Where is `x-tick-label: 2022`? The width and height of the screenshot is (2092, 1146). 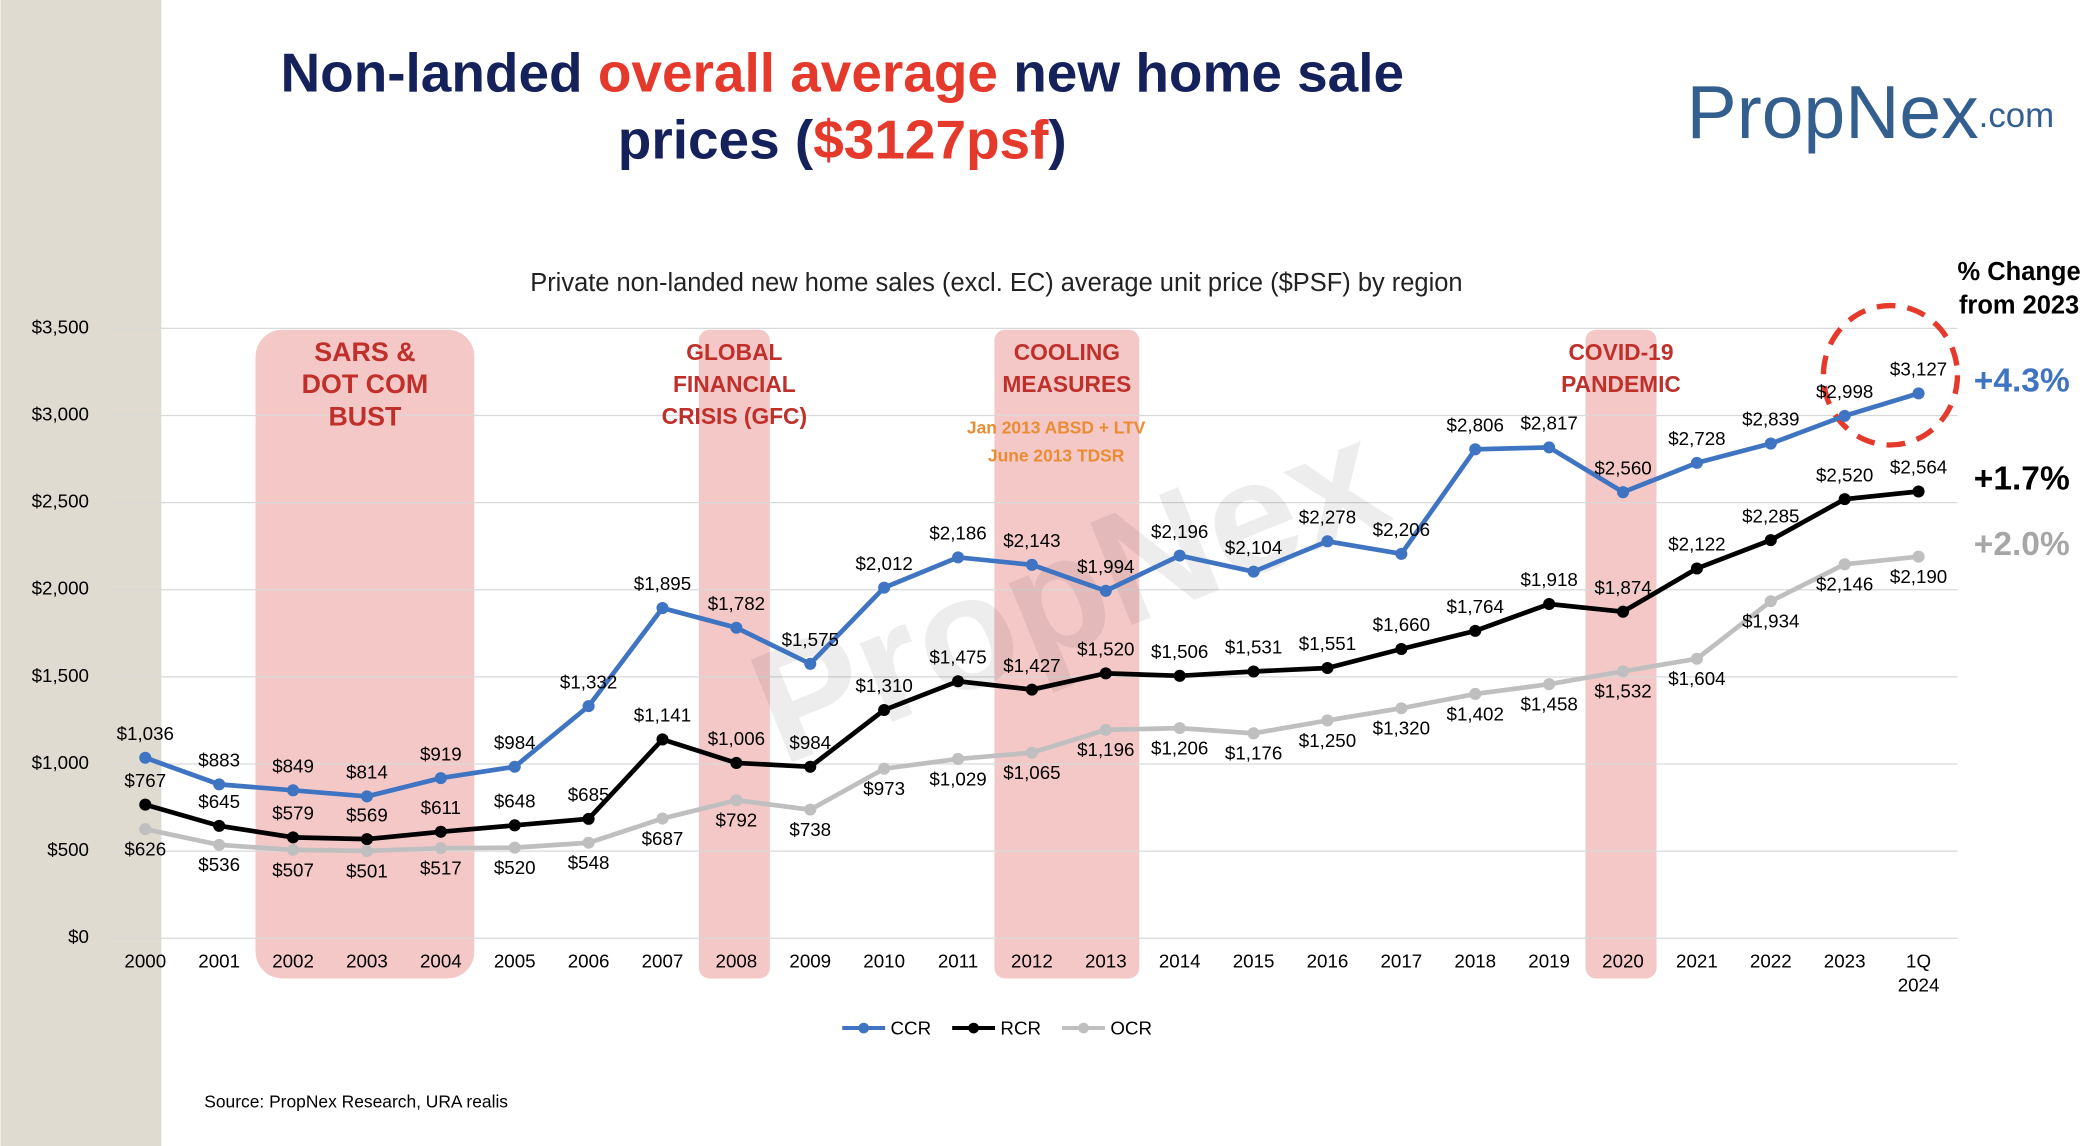
x-tick-label: 2022 is located at coordinates (1771, 960).